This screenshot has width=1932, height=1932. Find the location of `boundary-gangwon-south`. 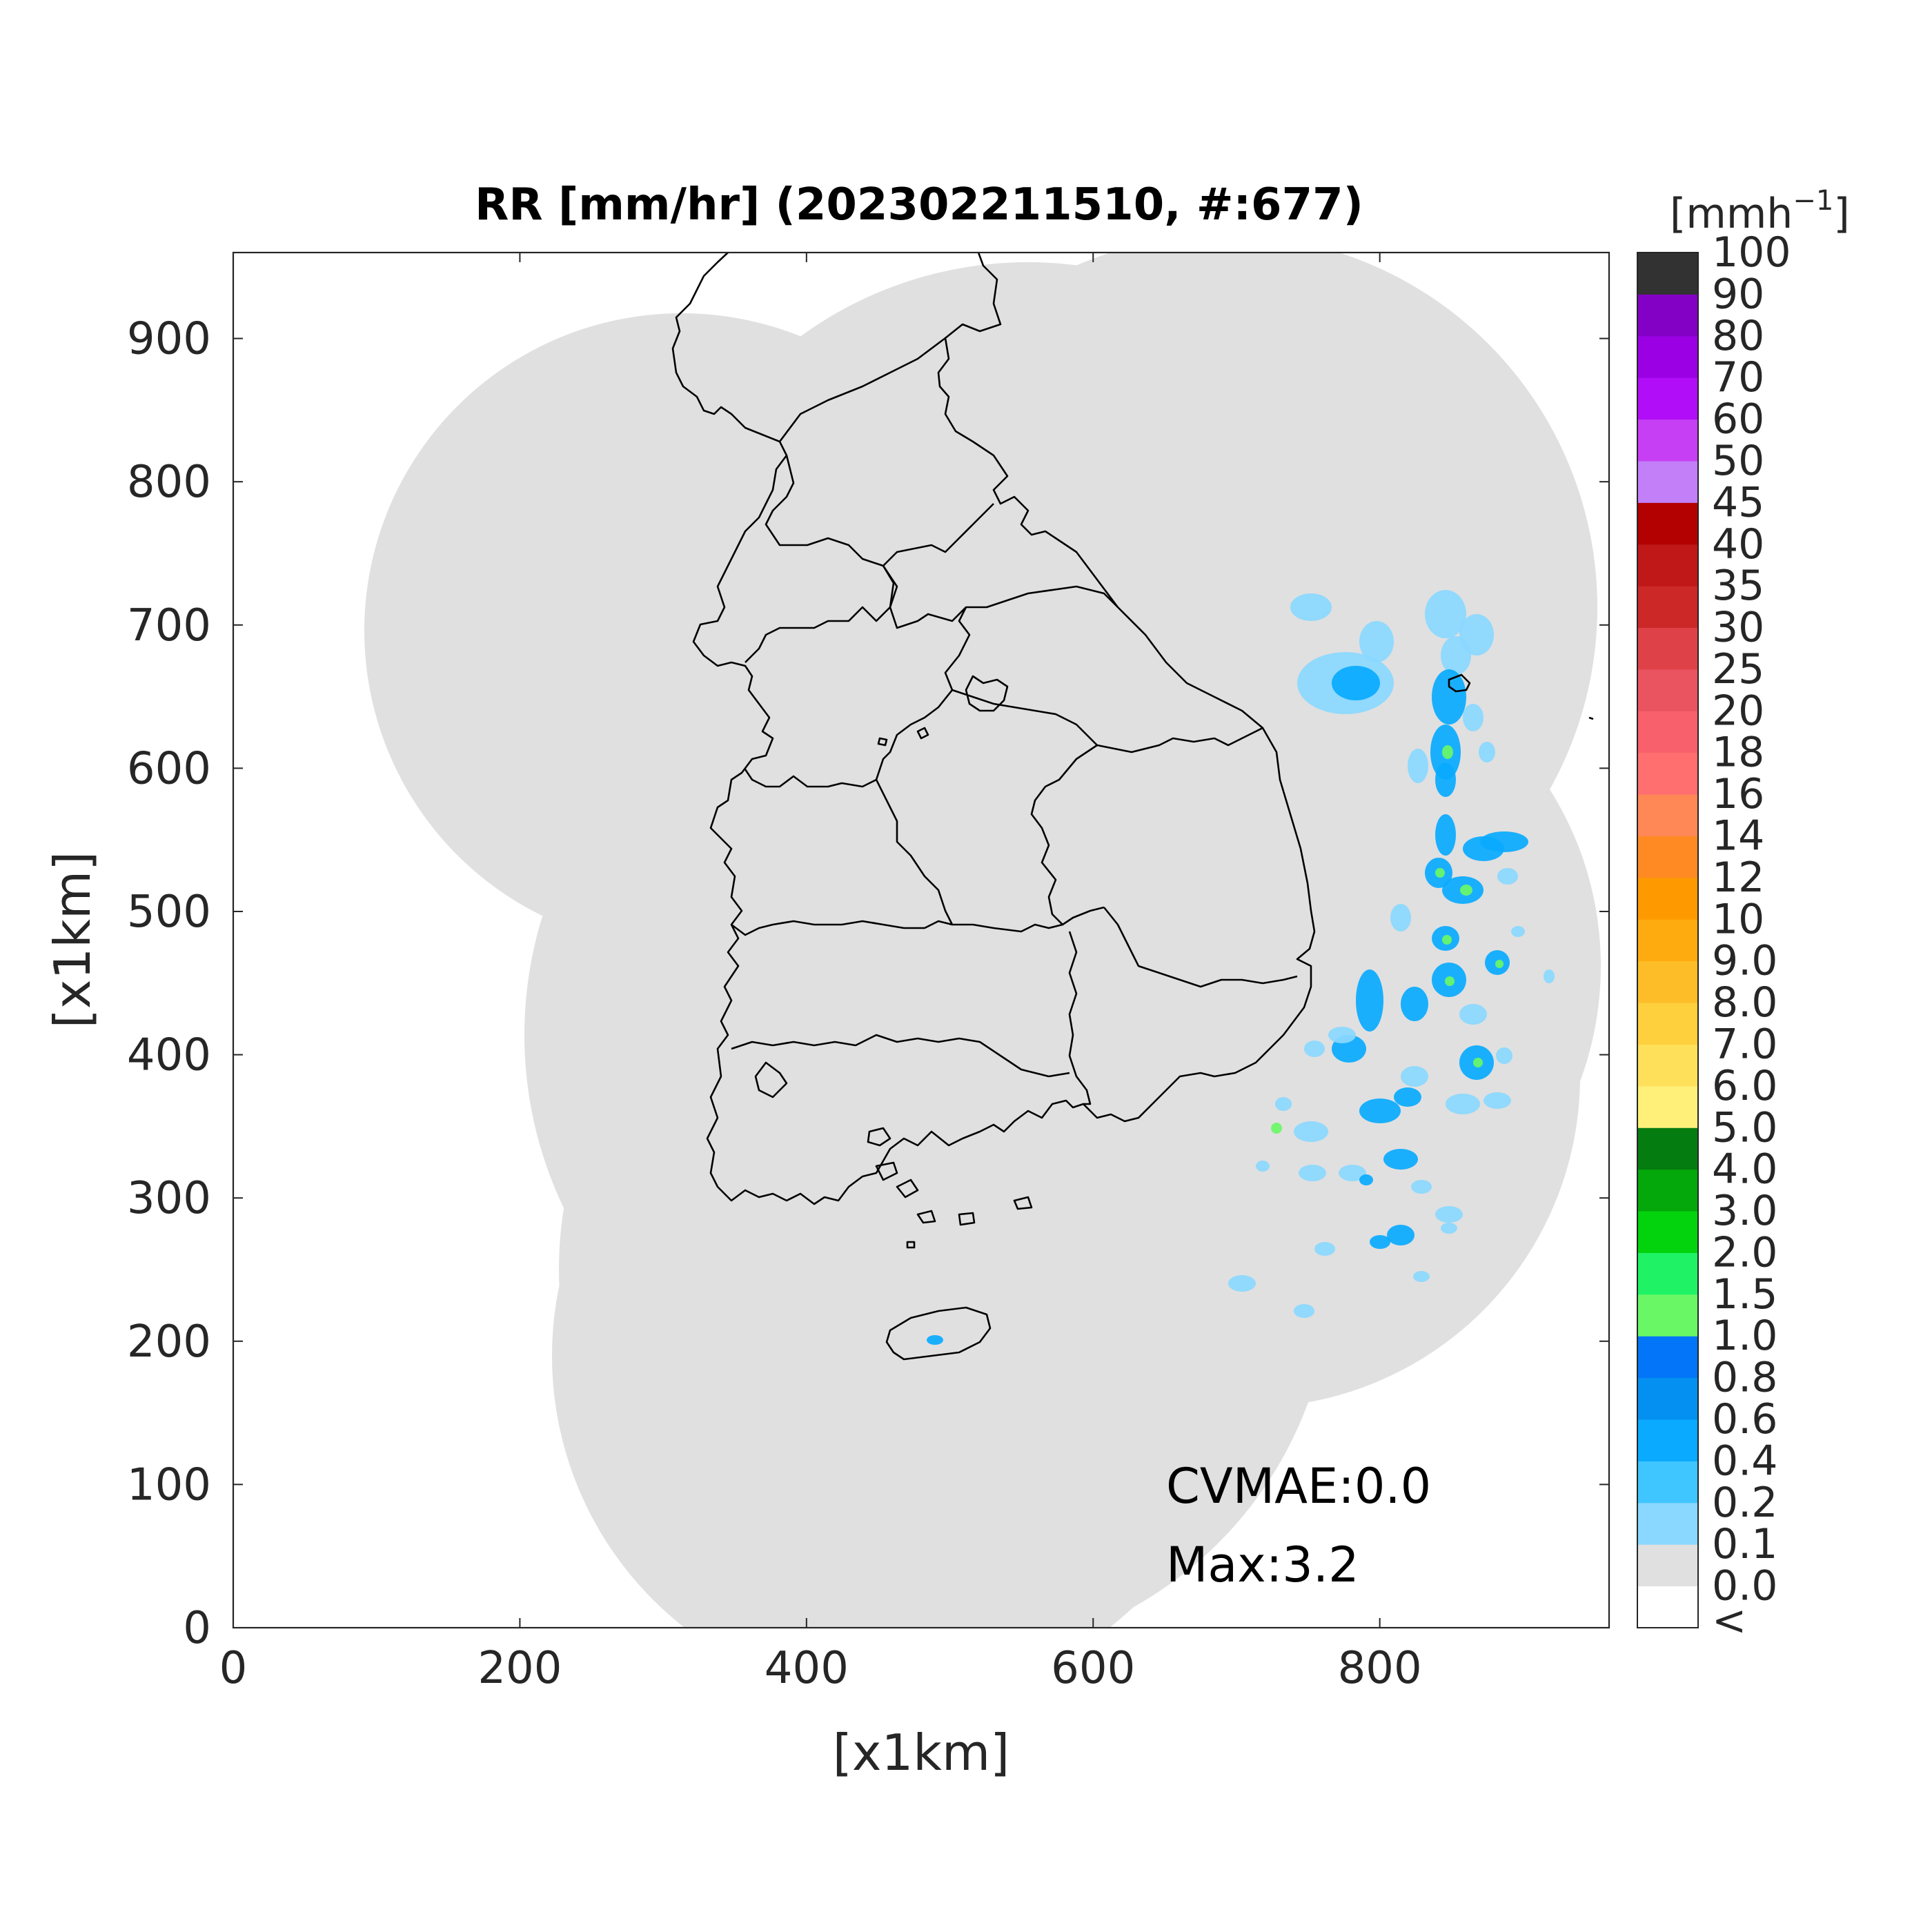

boundary-gangwon-south is located at coordinates (1107, 721).